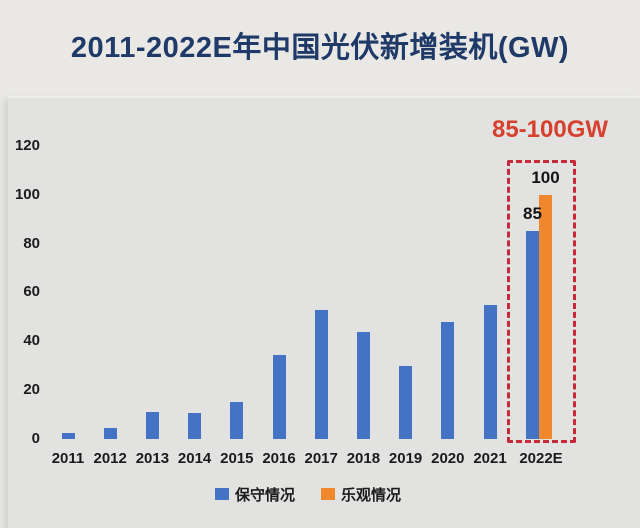  What do you see at coordinates (279, 458) in the screenshot?
I see `x-label-2016: 2016` at bounding box center [279, 458].